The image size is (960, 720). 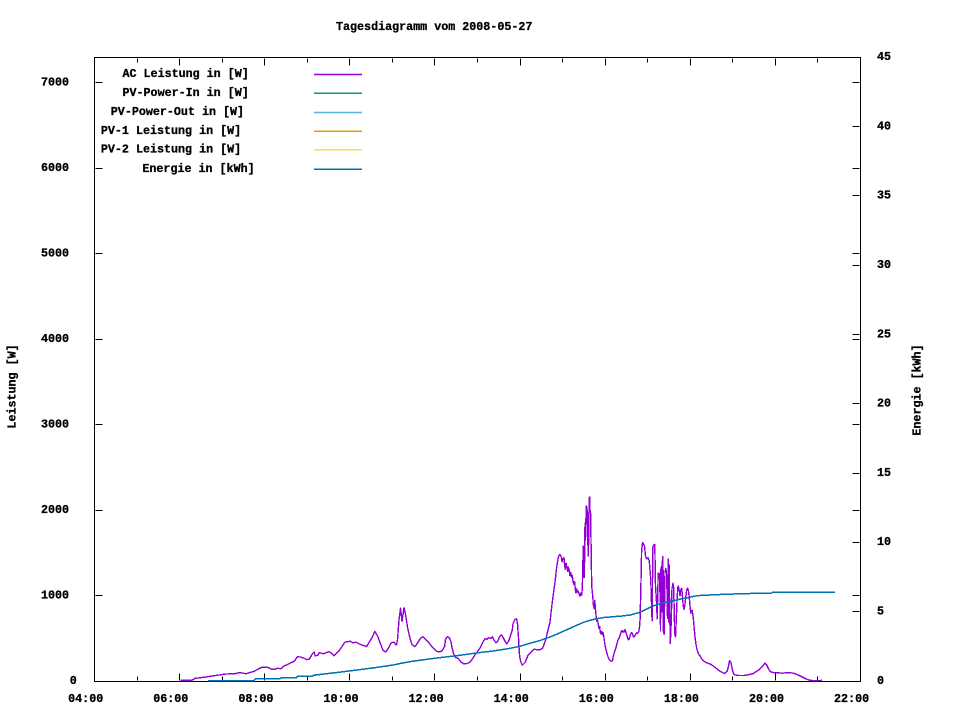 I want to click on svg-text: 08:00, so click(x=255, y=699).